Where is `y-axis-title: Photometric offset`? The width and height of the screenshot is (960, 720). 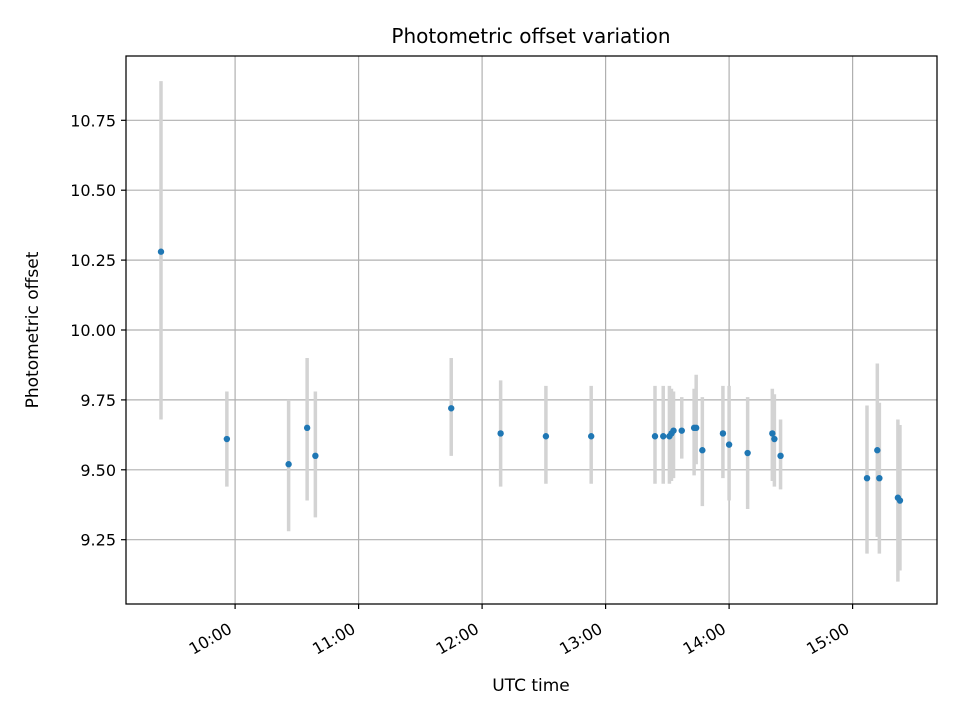
y-axis-title: Photometric offset is located at coordinates (33, 329).